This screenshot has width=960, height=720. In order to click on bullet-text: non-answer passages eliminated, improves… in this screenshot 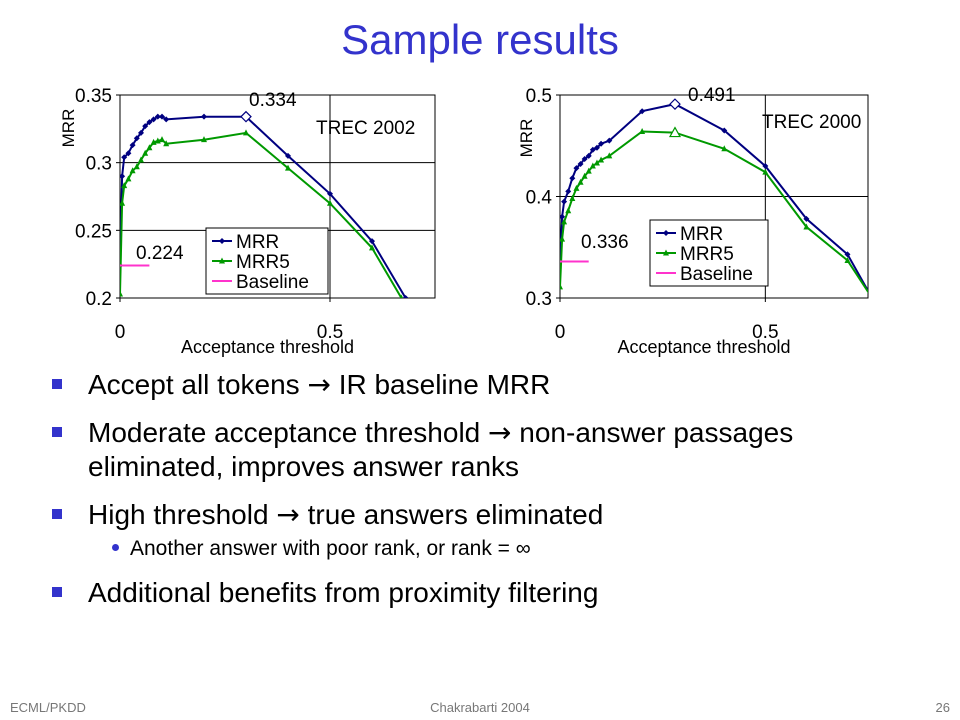, I will do `click(441, 449)`.